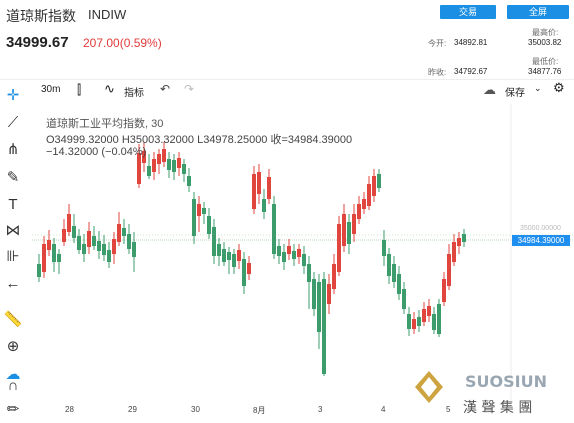 This screenshot has width=574, height=423. What do you see at coordinates (13, 177) in the screenshot?
I see `brush-icon: ✎` at bounding box center [13, 177].